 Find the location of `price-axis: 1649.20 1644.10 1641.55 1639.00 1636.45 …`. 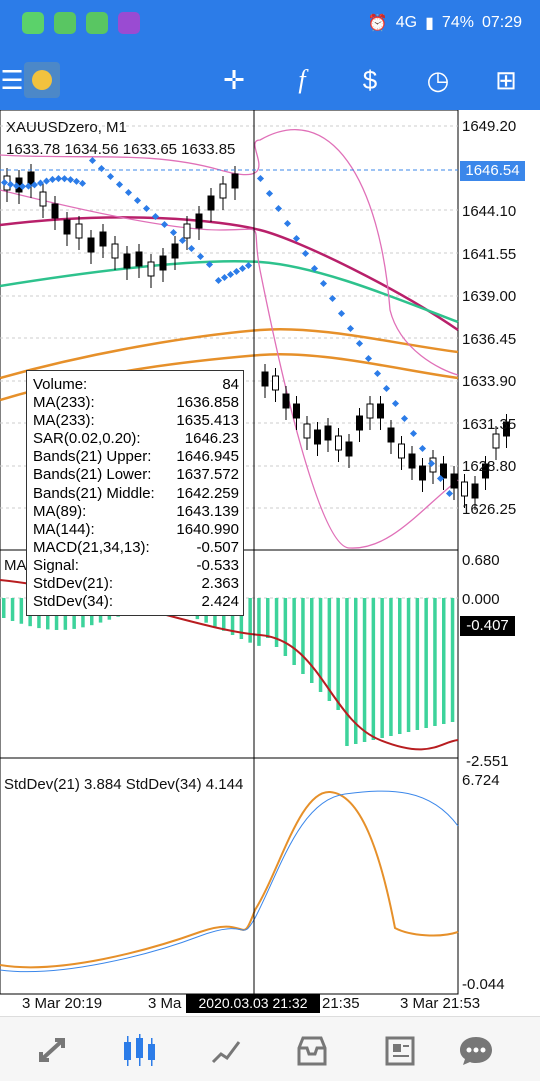

price-axis: 1649.20 1644.10 1641.55 1639.00 1636.45 … is located at coordinates (489, 555).